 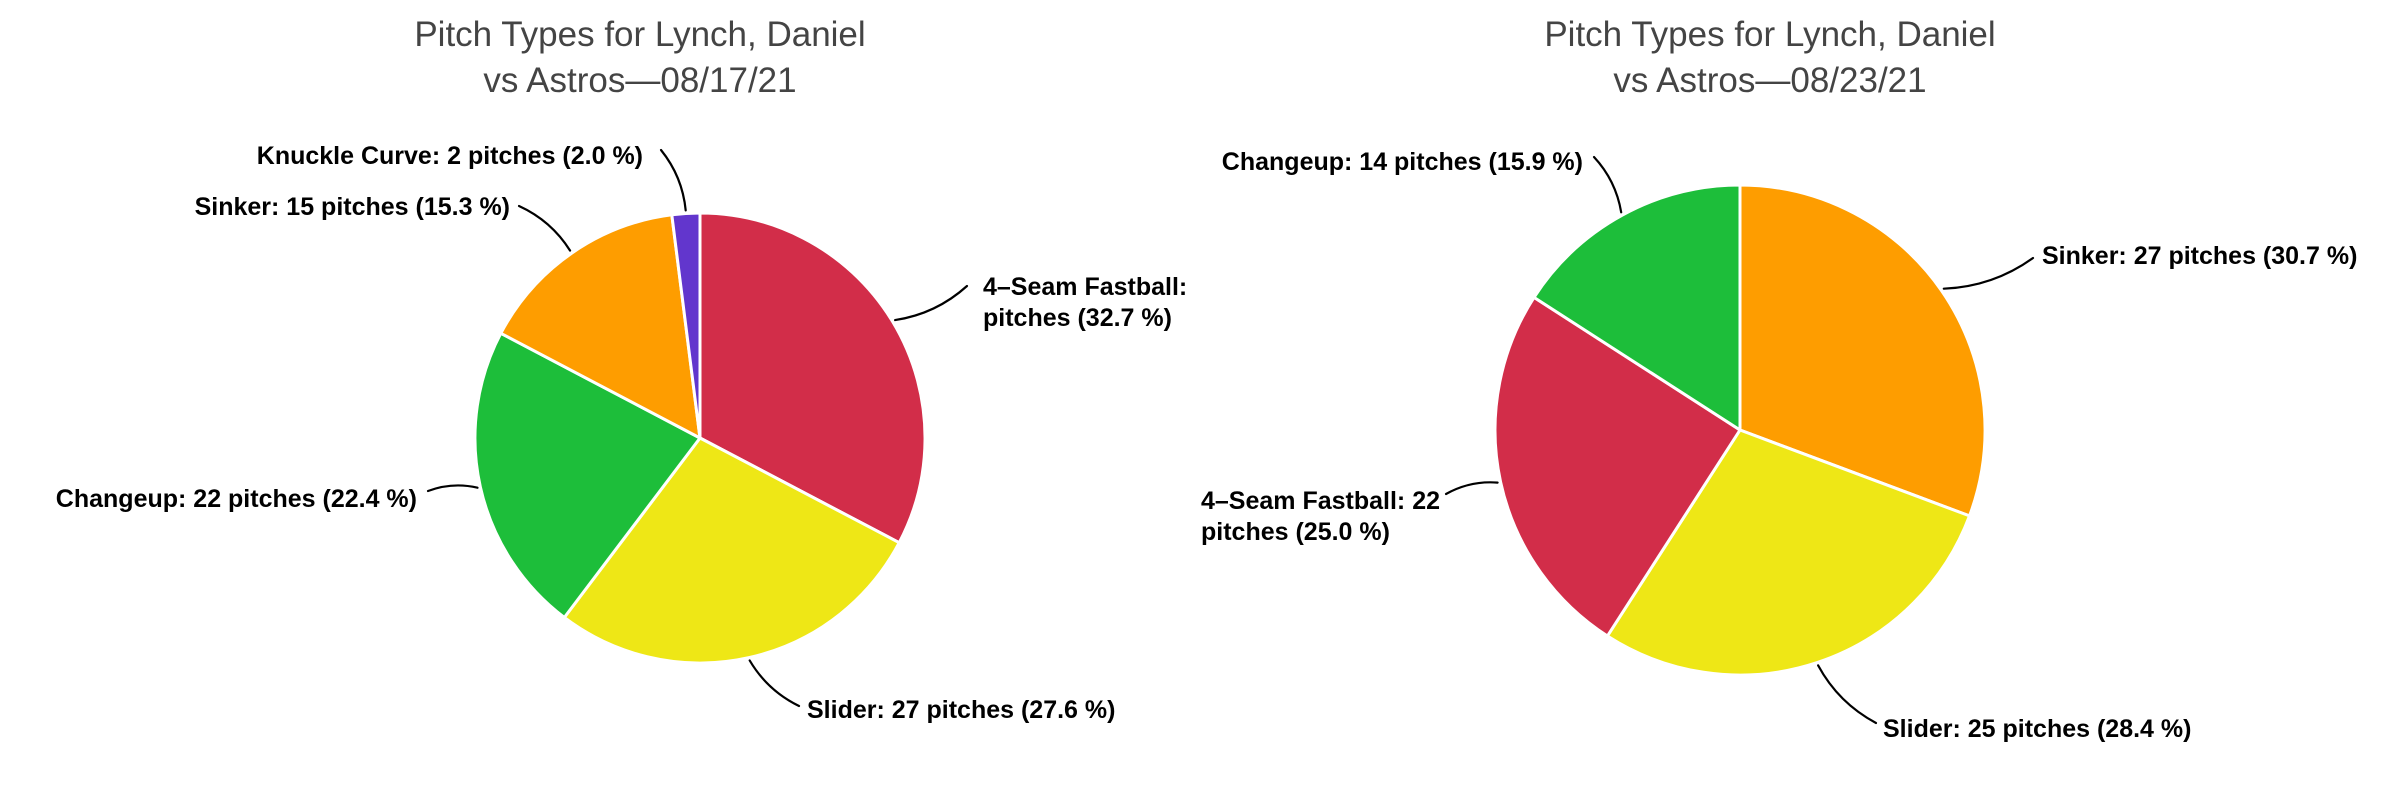 I want to click on pie-slice-right-4-seam-fastball, so click(x=1617, y=466).